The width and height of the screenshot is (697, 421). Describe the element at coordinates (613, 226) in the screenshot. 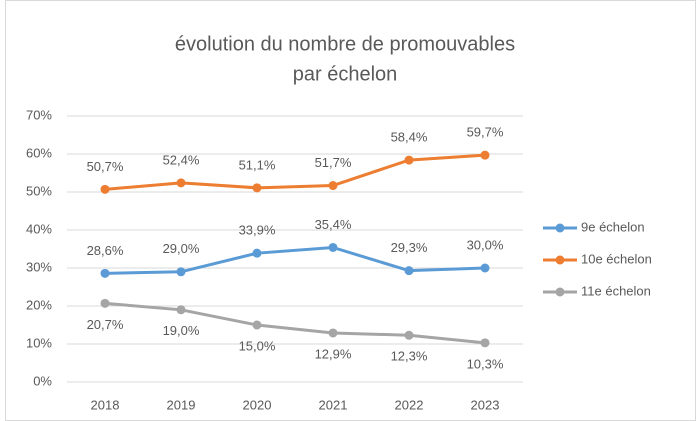

I see `legend-label: 9e échelon` at that location.